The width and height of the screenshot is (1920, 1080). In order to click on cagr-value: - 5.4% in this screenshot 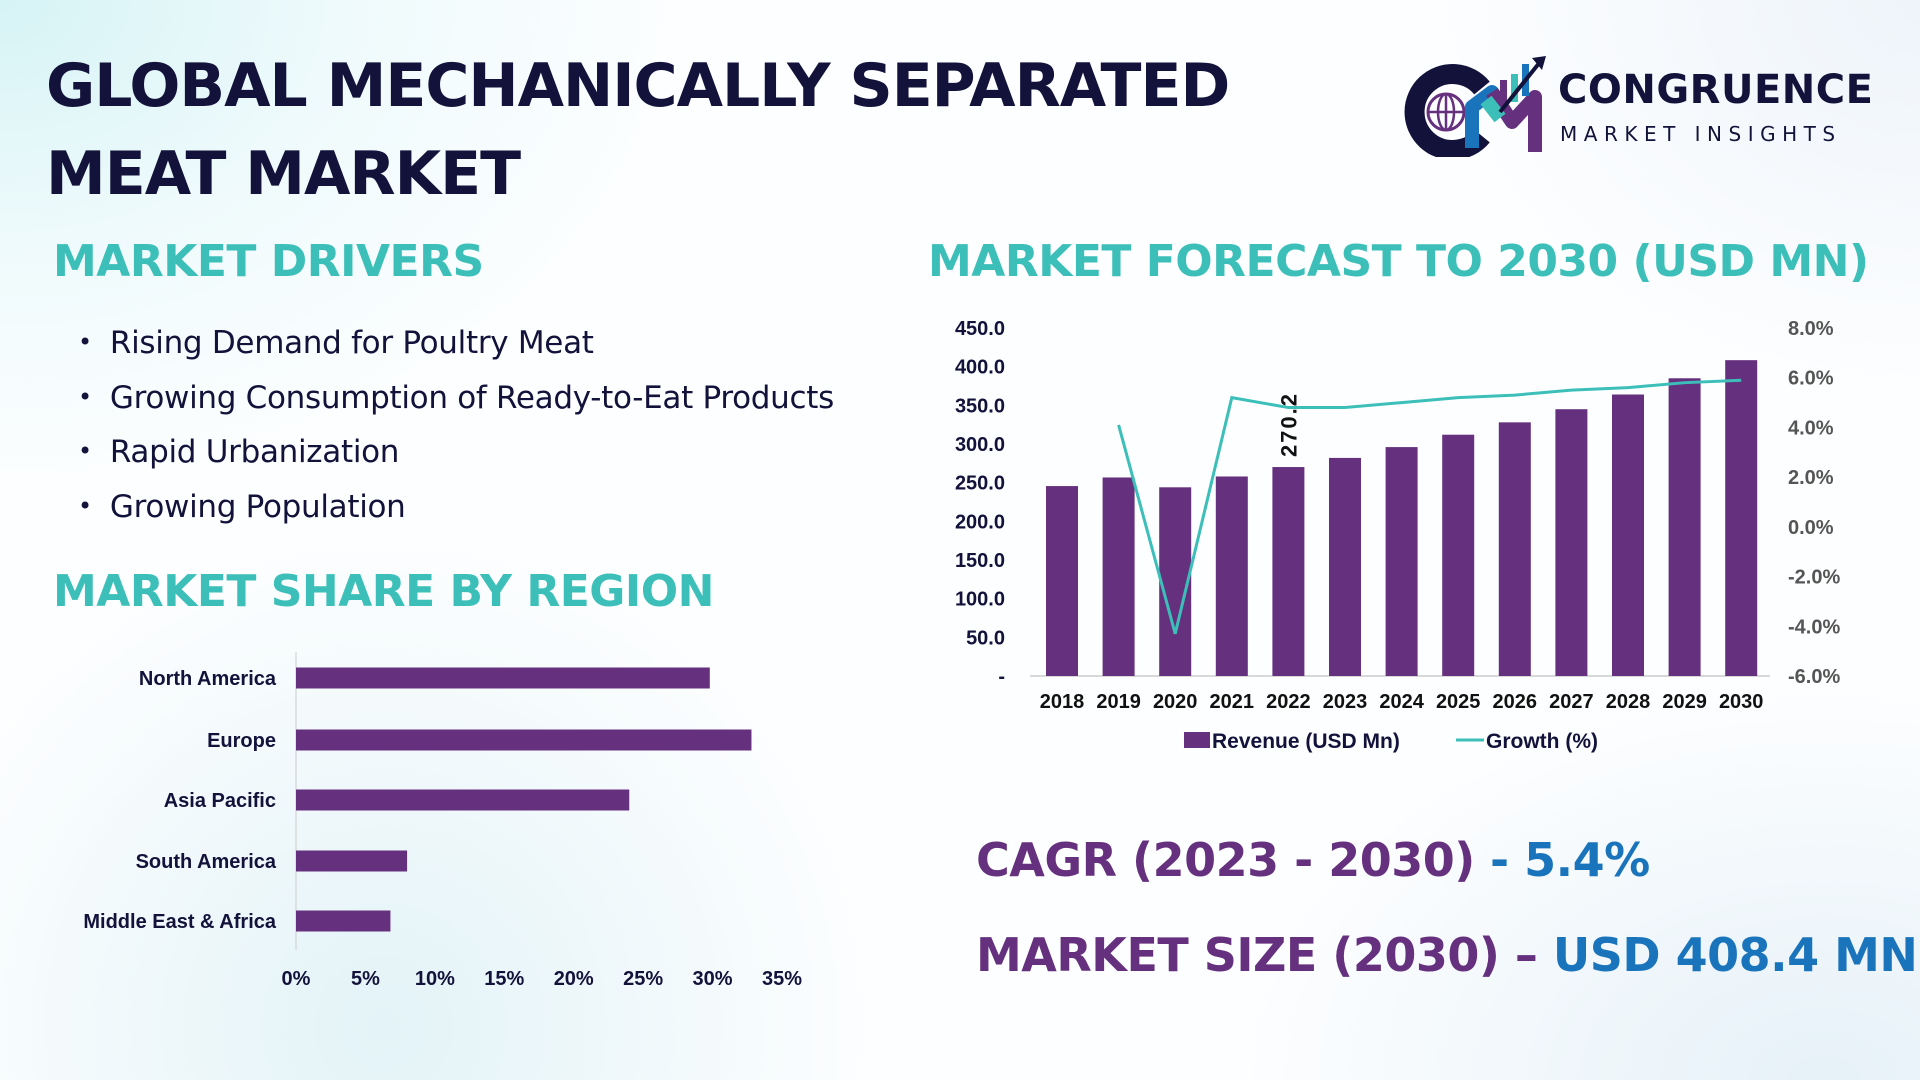, I will do `click(1570, 860)`.